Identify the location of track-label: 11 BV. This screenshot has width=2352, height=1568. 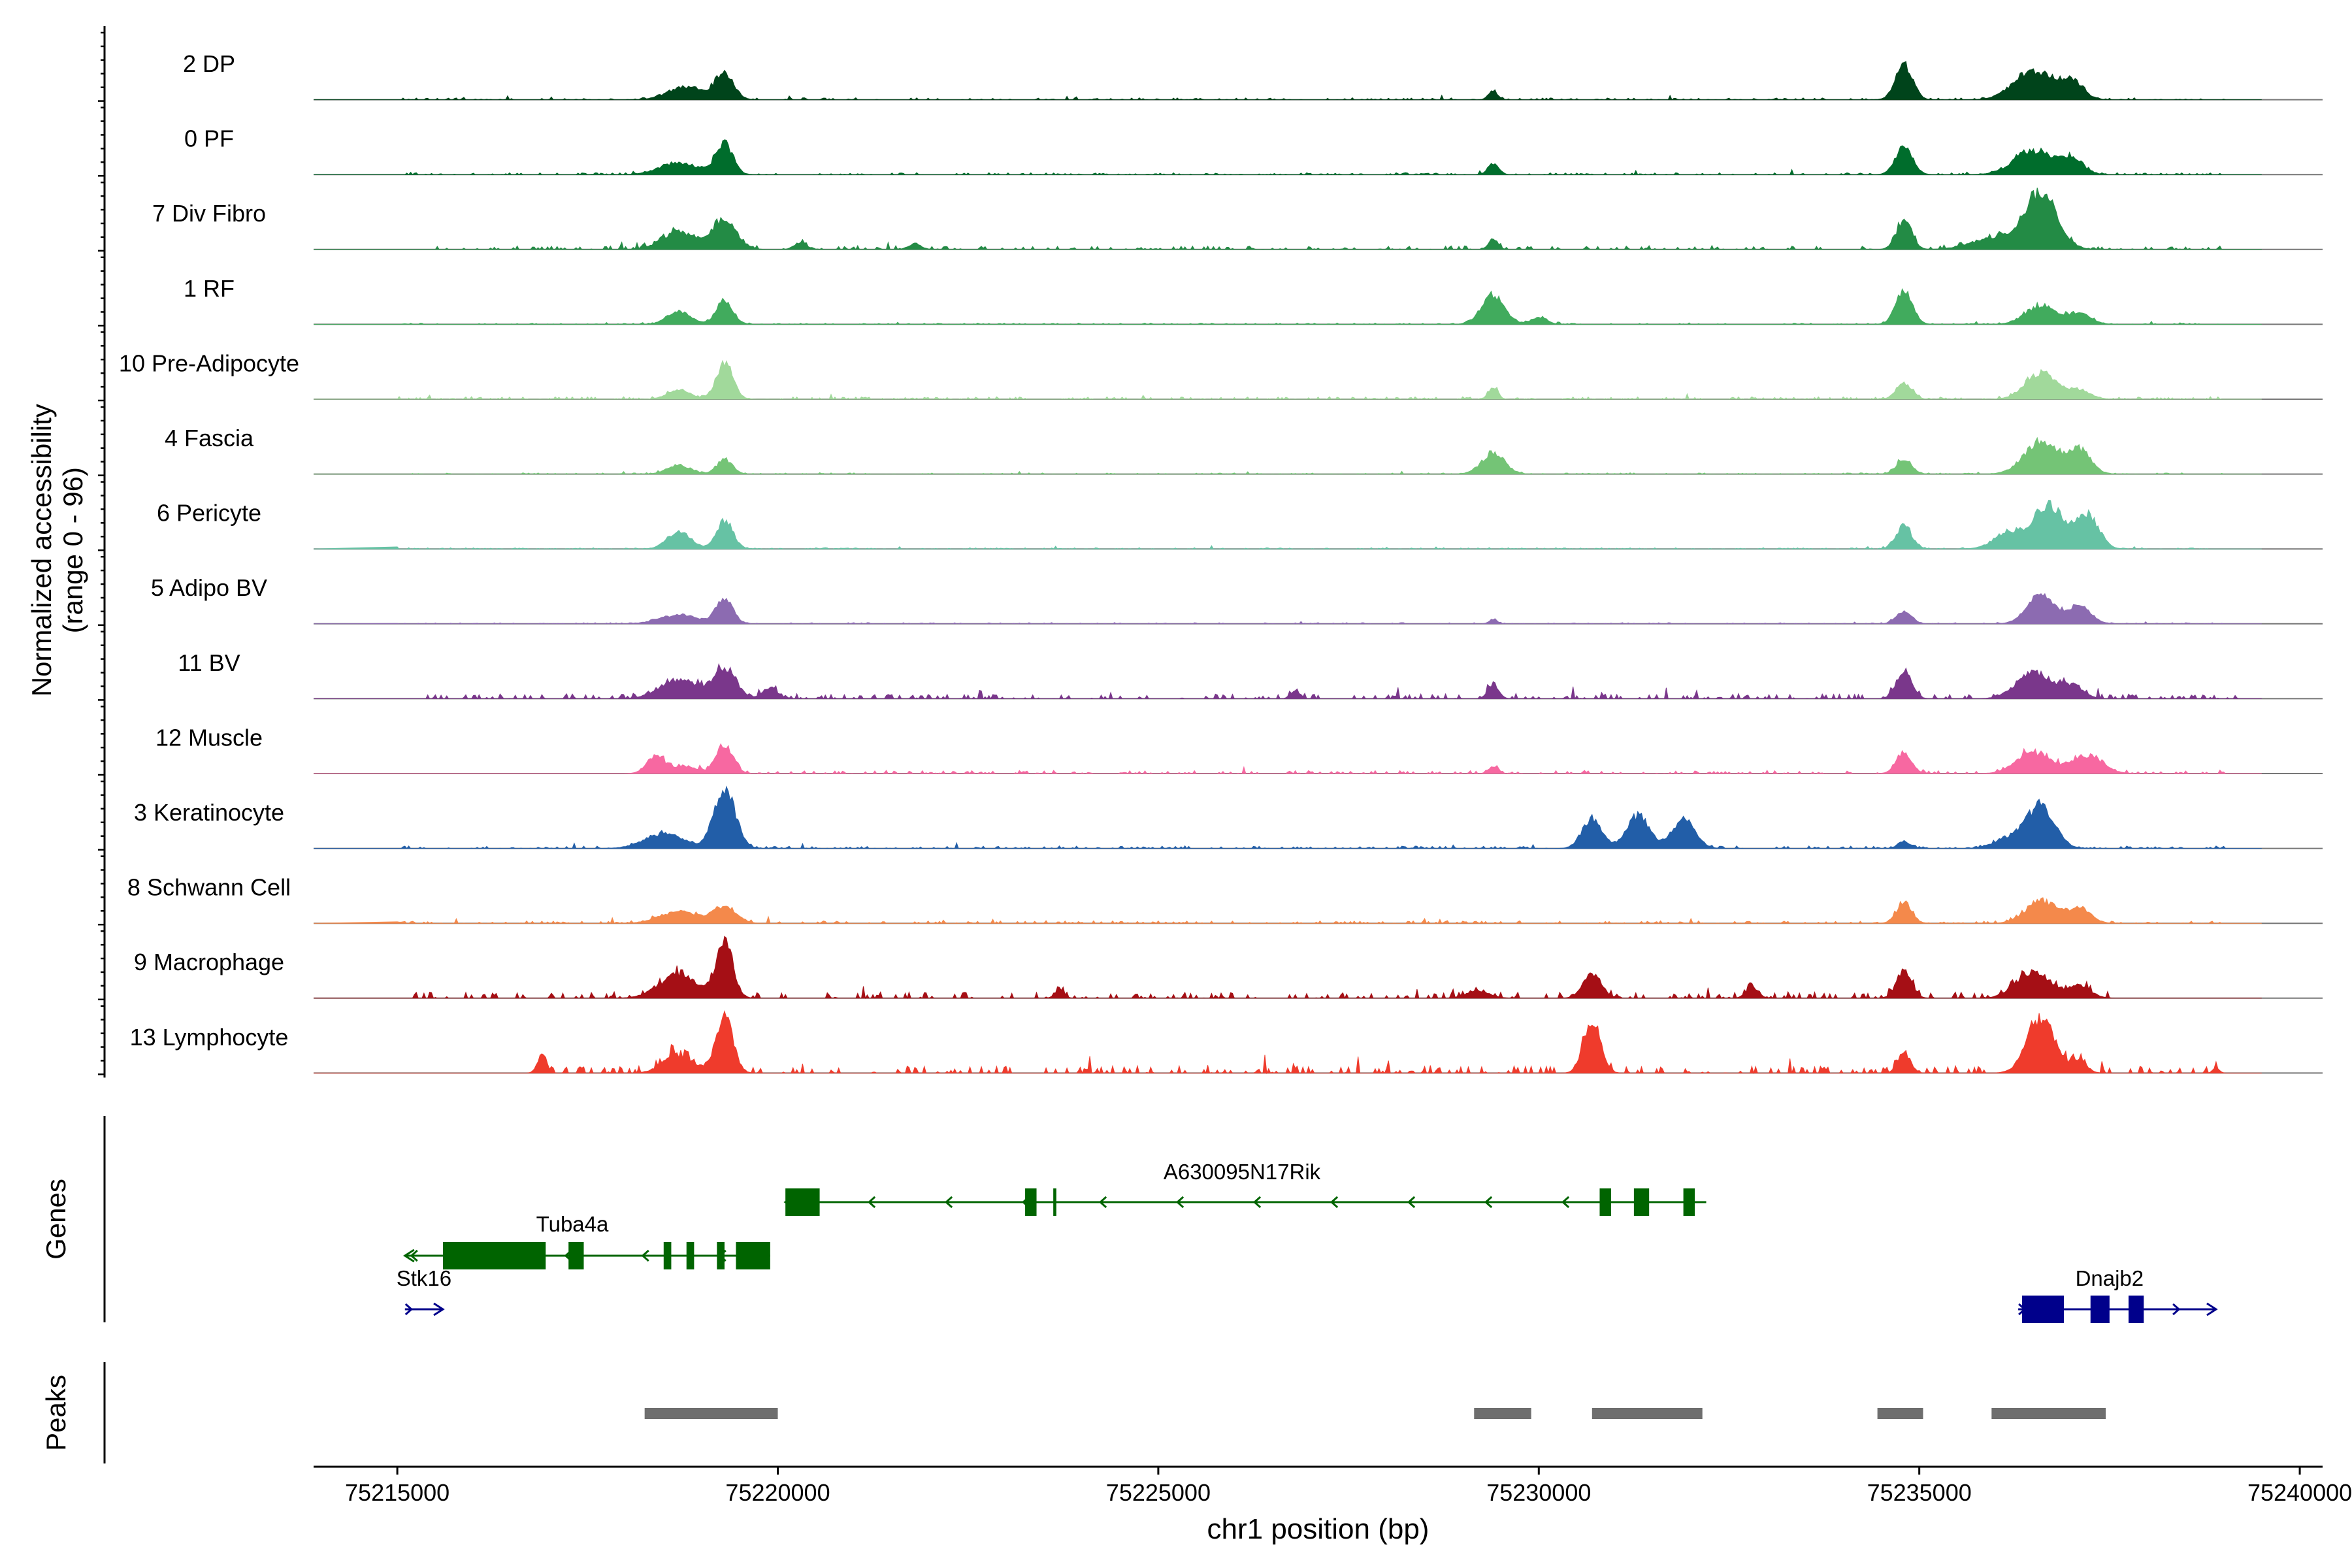
(209, 662).